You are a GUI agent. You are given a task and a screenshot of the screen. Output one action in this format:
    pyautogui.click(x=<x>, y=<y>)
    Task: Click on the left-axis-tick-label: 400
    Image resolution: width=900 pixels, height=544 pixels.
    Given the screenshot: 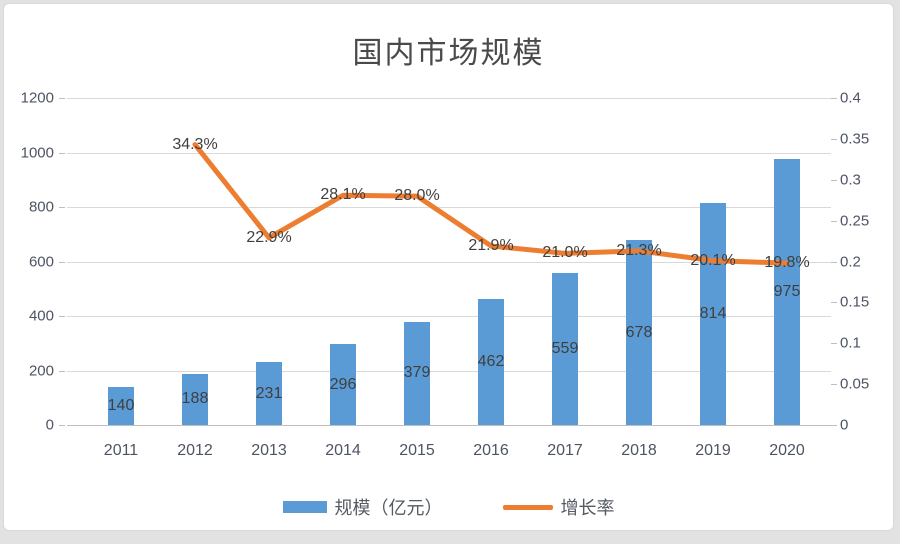 What is the action you would take?
    pyautogui.click(x=41, y=316)
    